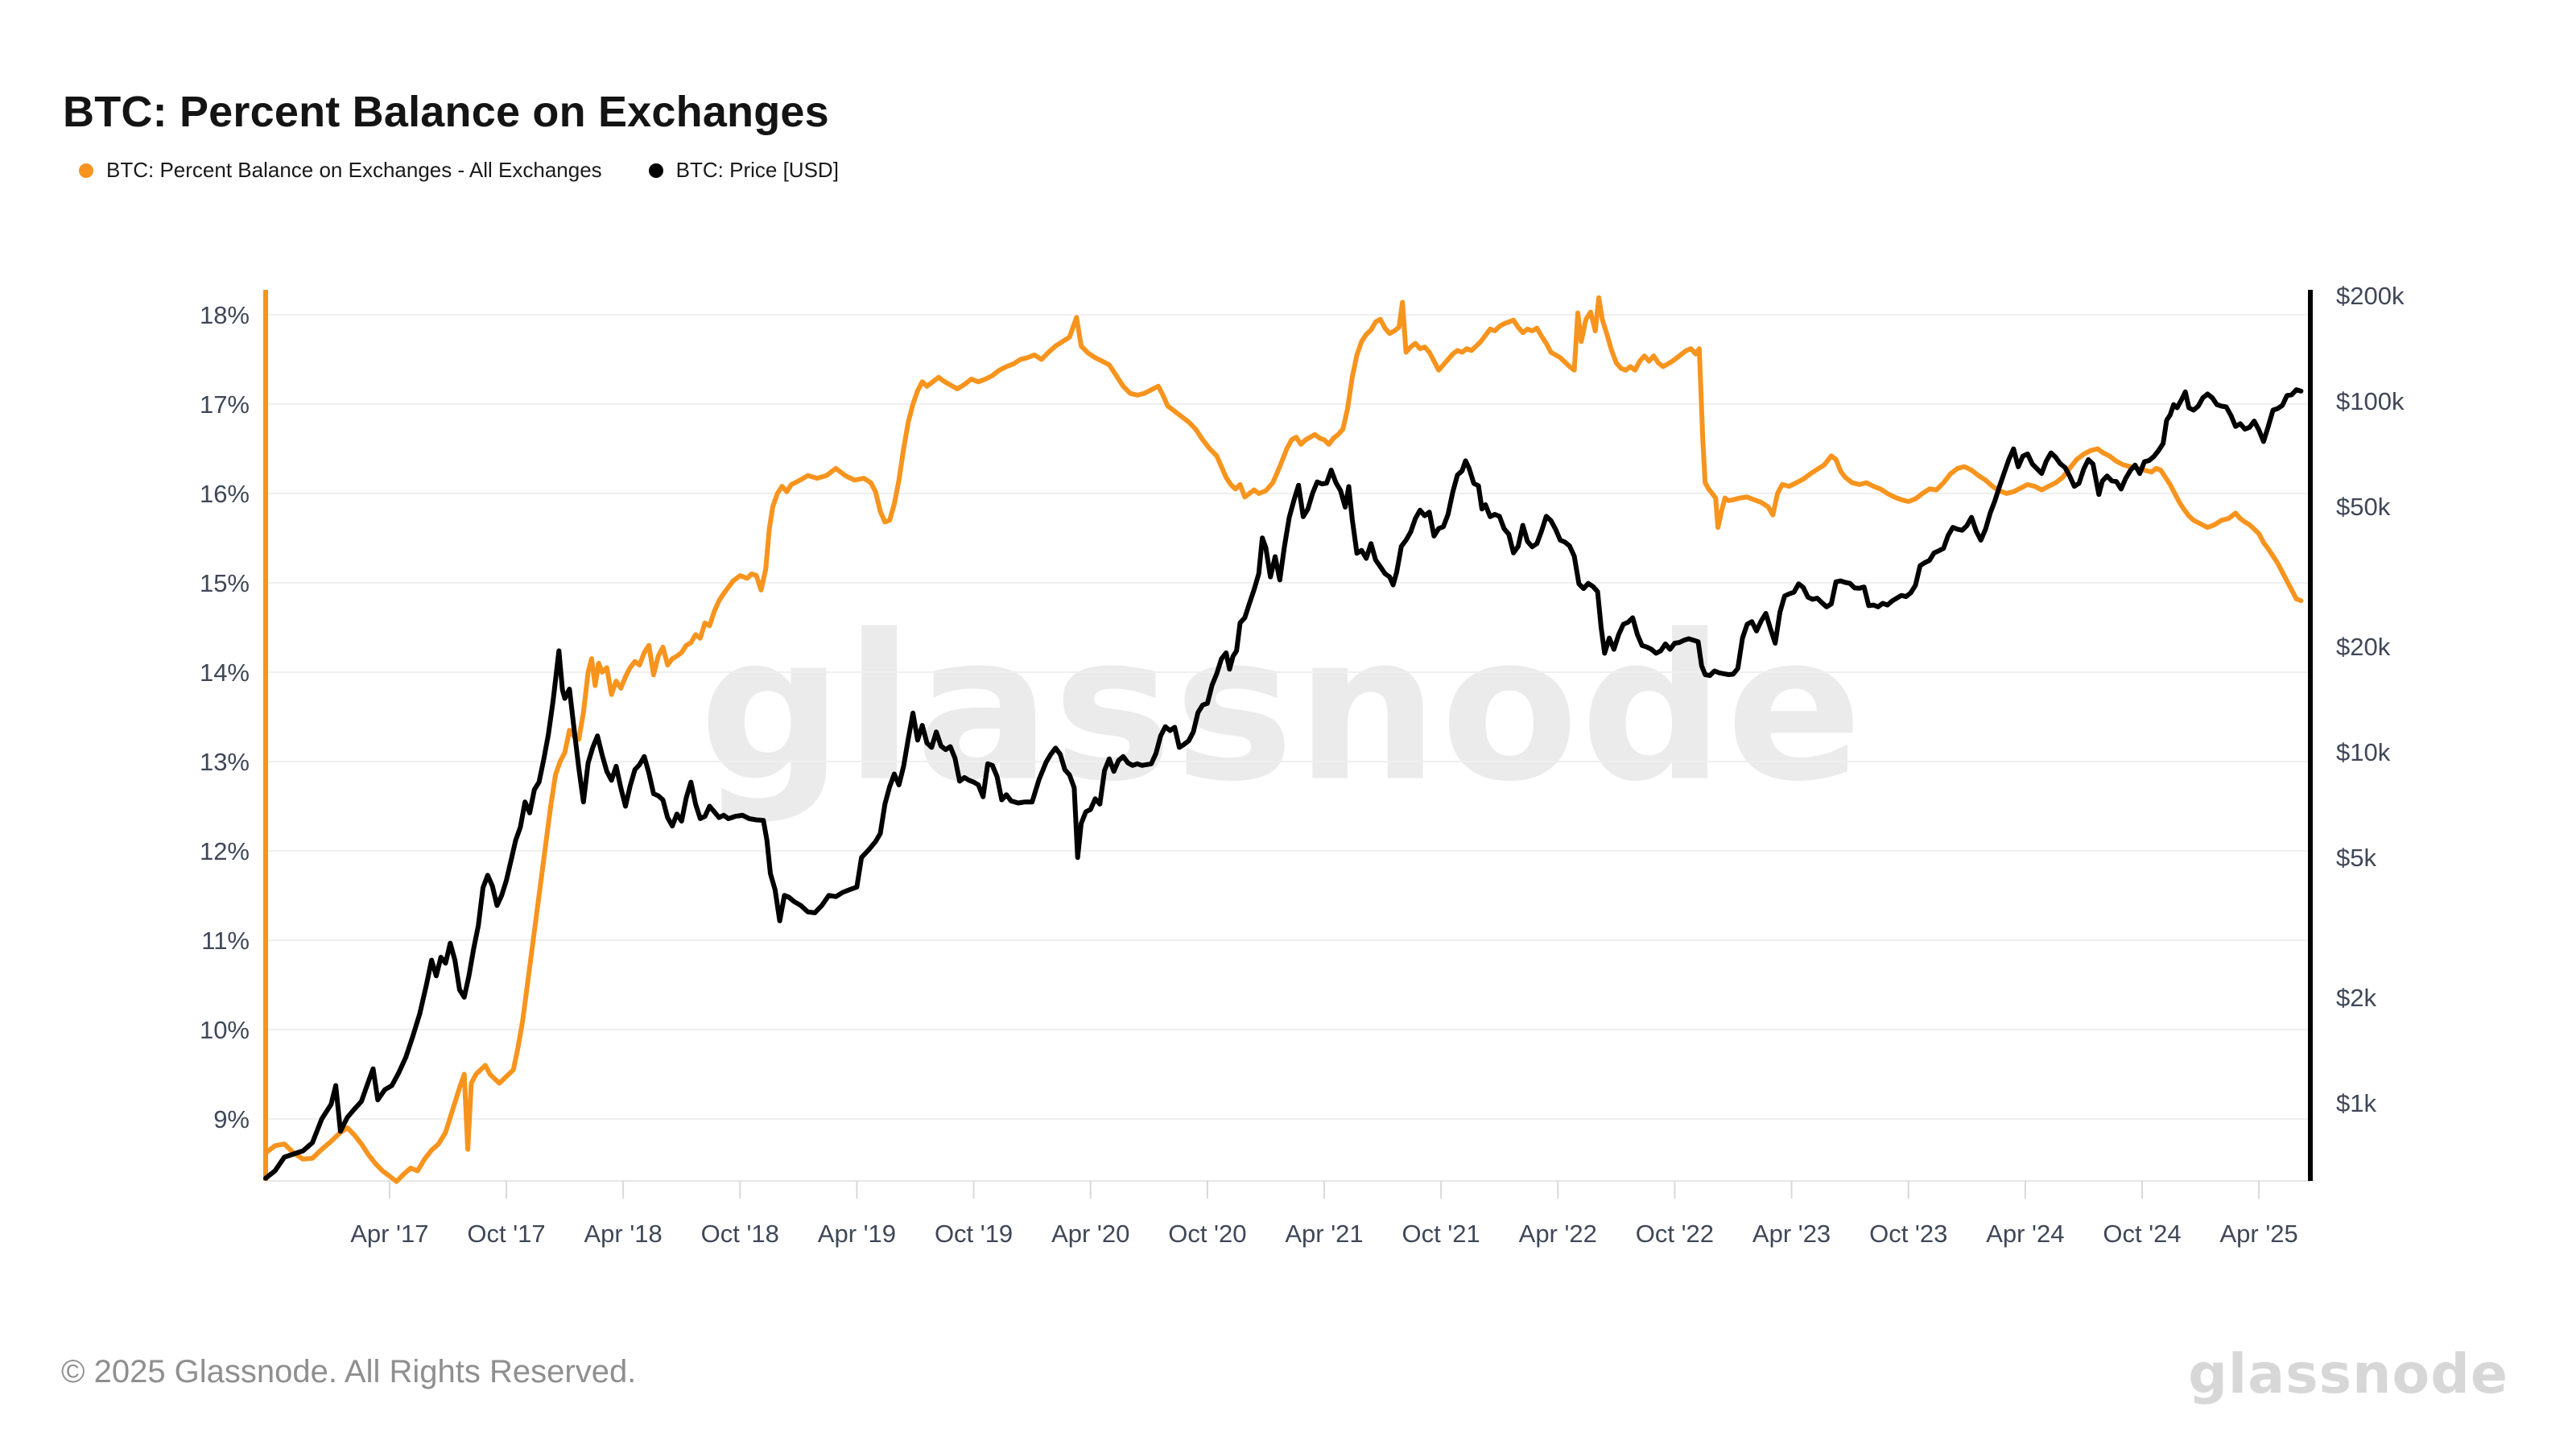 The height and width of the screenshot is (1449, 2576). What do you see at coordinates (446, 112) in the screenshot?
I see `page-title: BTC: Percent Balance on Exchanges` at bounding box center [446, 112].